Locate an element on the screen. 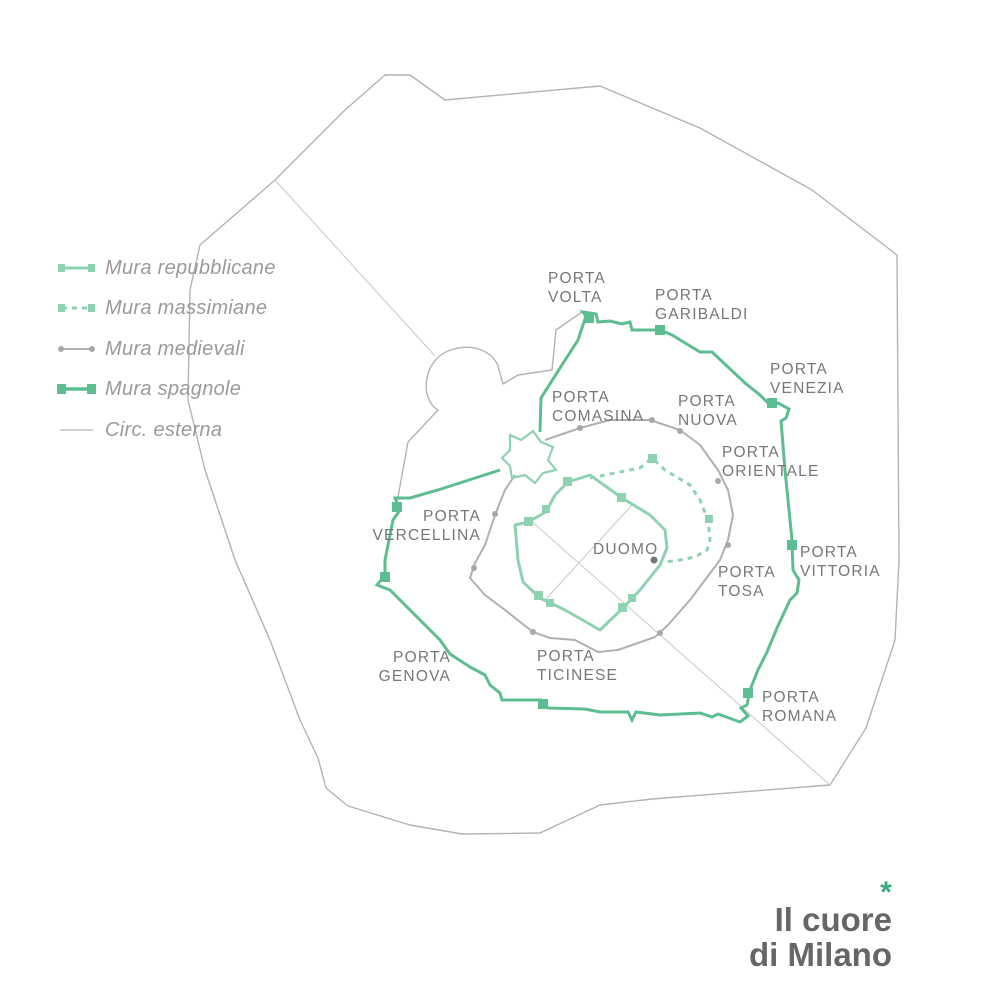  legend-item-mura-spagnole: Mura spagnole is located at coordinates (149, 389).